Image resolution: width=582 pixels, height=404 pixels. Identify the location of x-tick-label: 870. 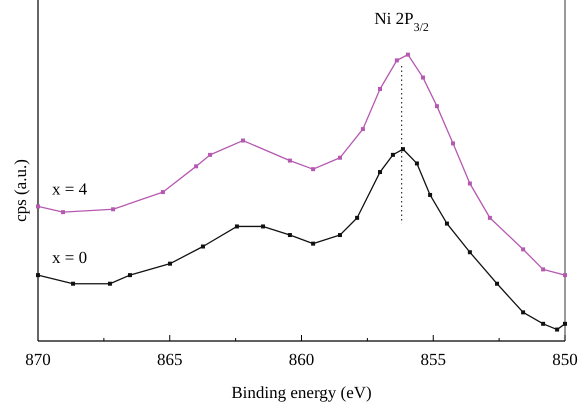
(38, 359).